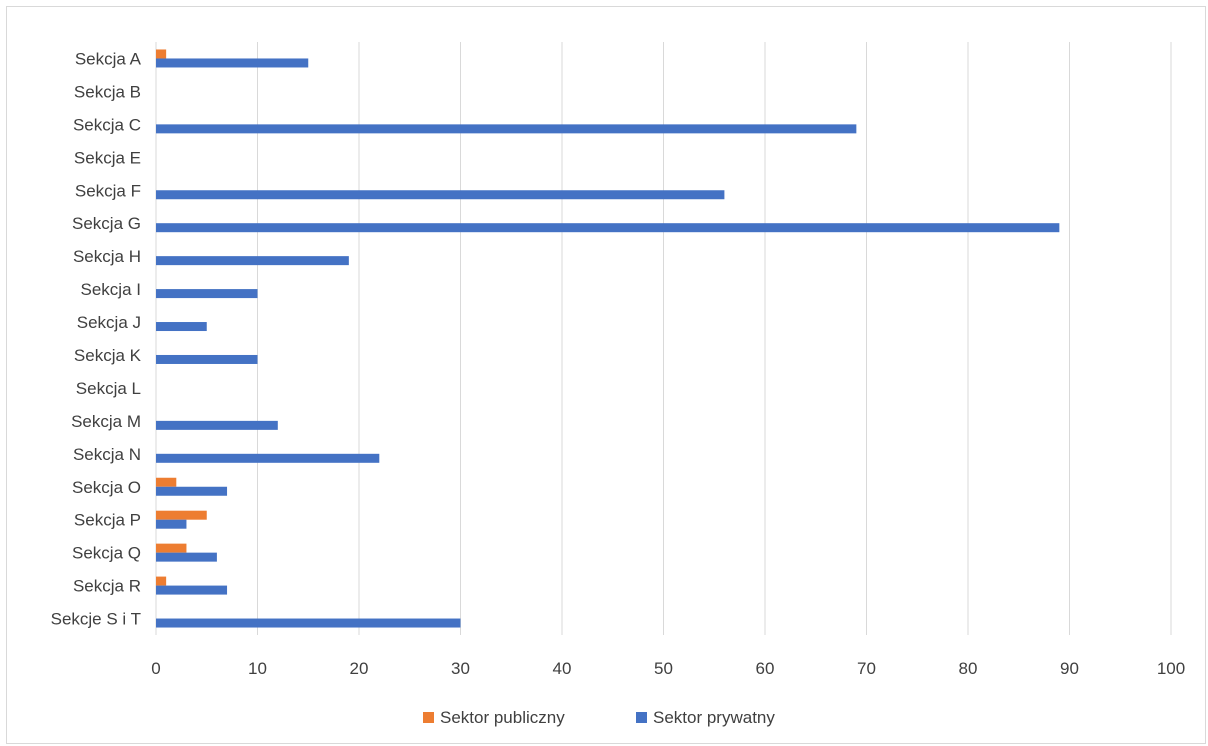 The height and width of the screenshot is (746, 1208). I want to click on x-tick-label: 70, so click(866, 668).